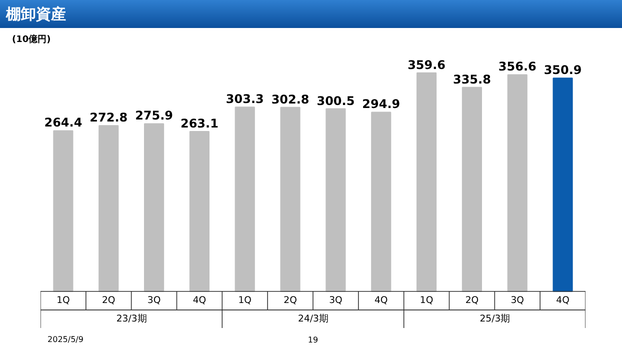 Image resolution: width=622 pixels, height=350 pixels. Describe the element at coordinates (335, 101) in the screenshot. I see `data-label: 300.5` at that location.